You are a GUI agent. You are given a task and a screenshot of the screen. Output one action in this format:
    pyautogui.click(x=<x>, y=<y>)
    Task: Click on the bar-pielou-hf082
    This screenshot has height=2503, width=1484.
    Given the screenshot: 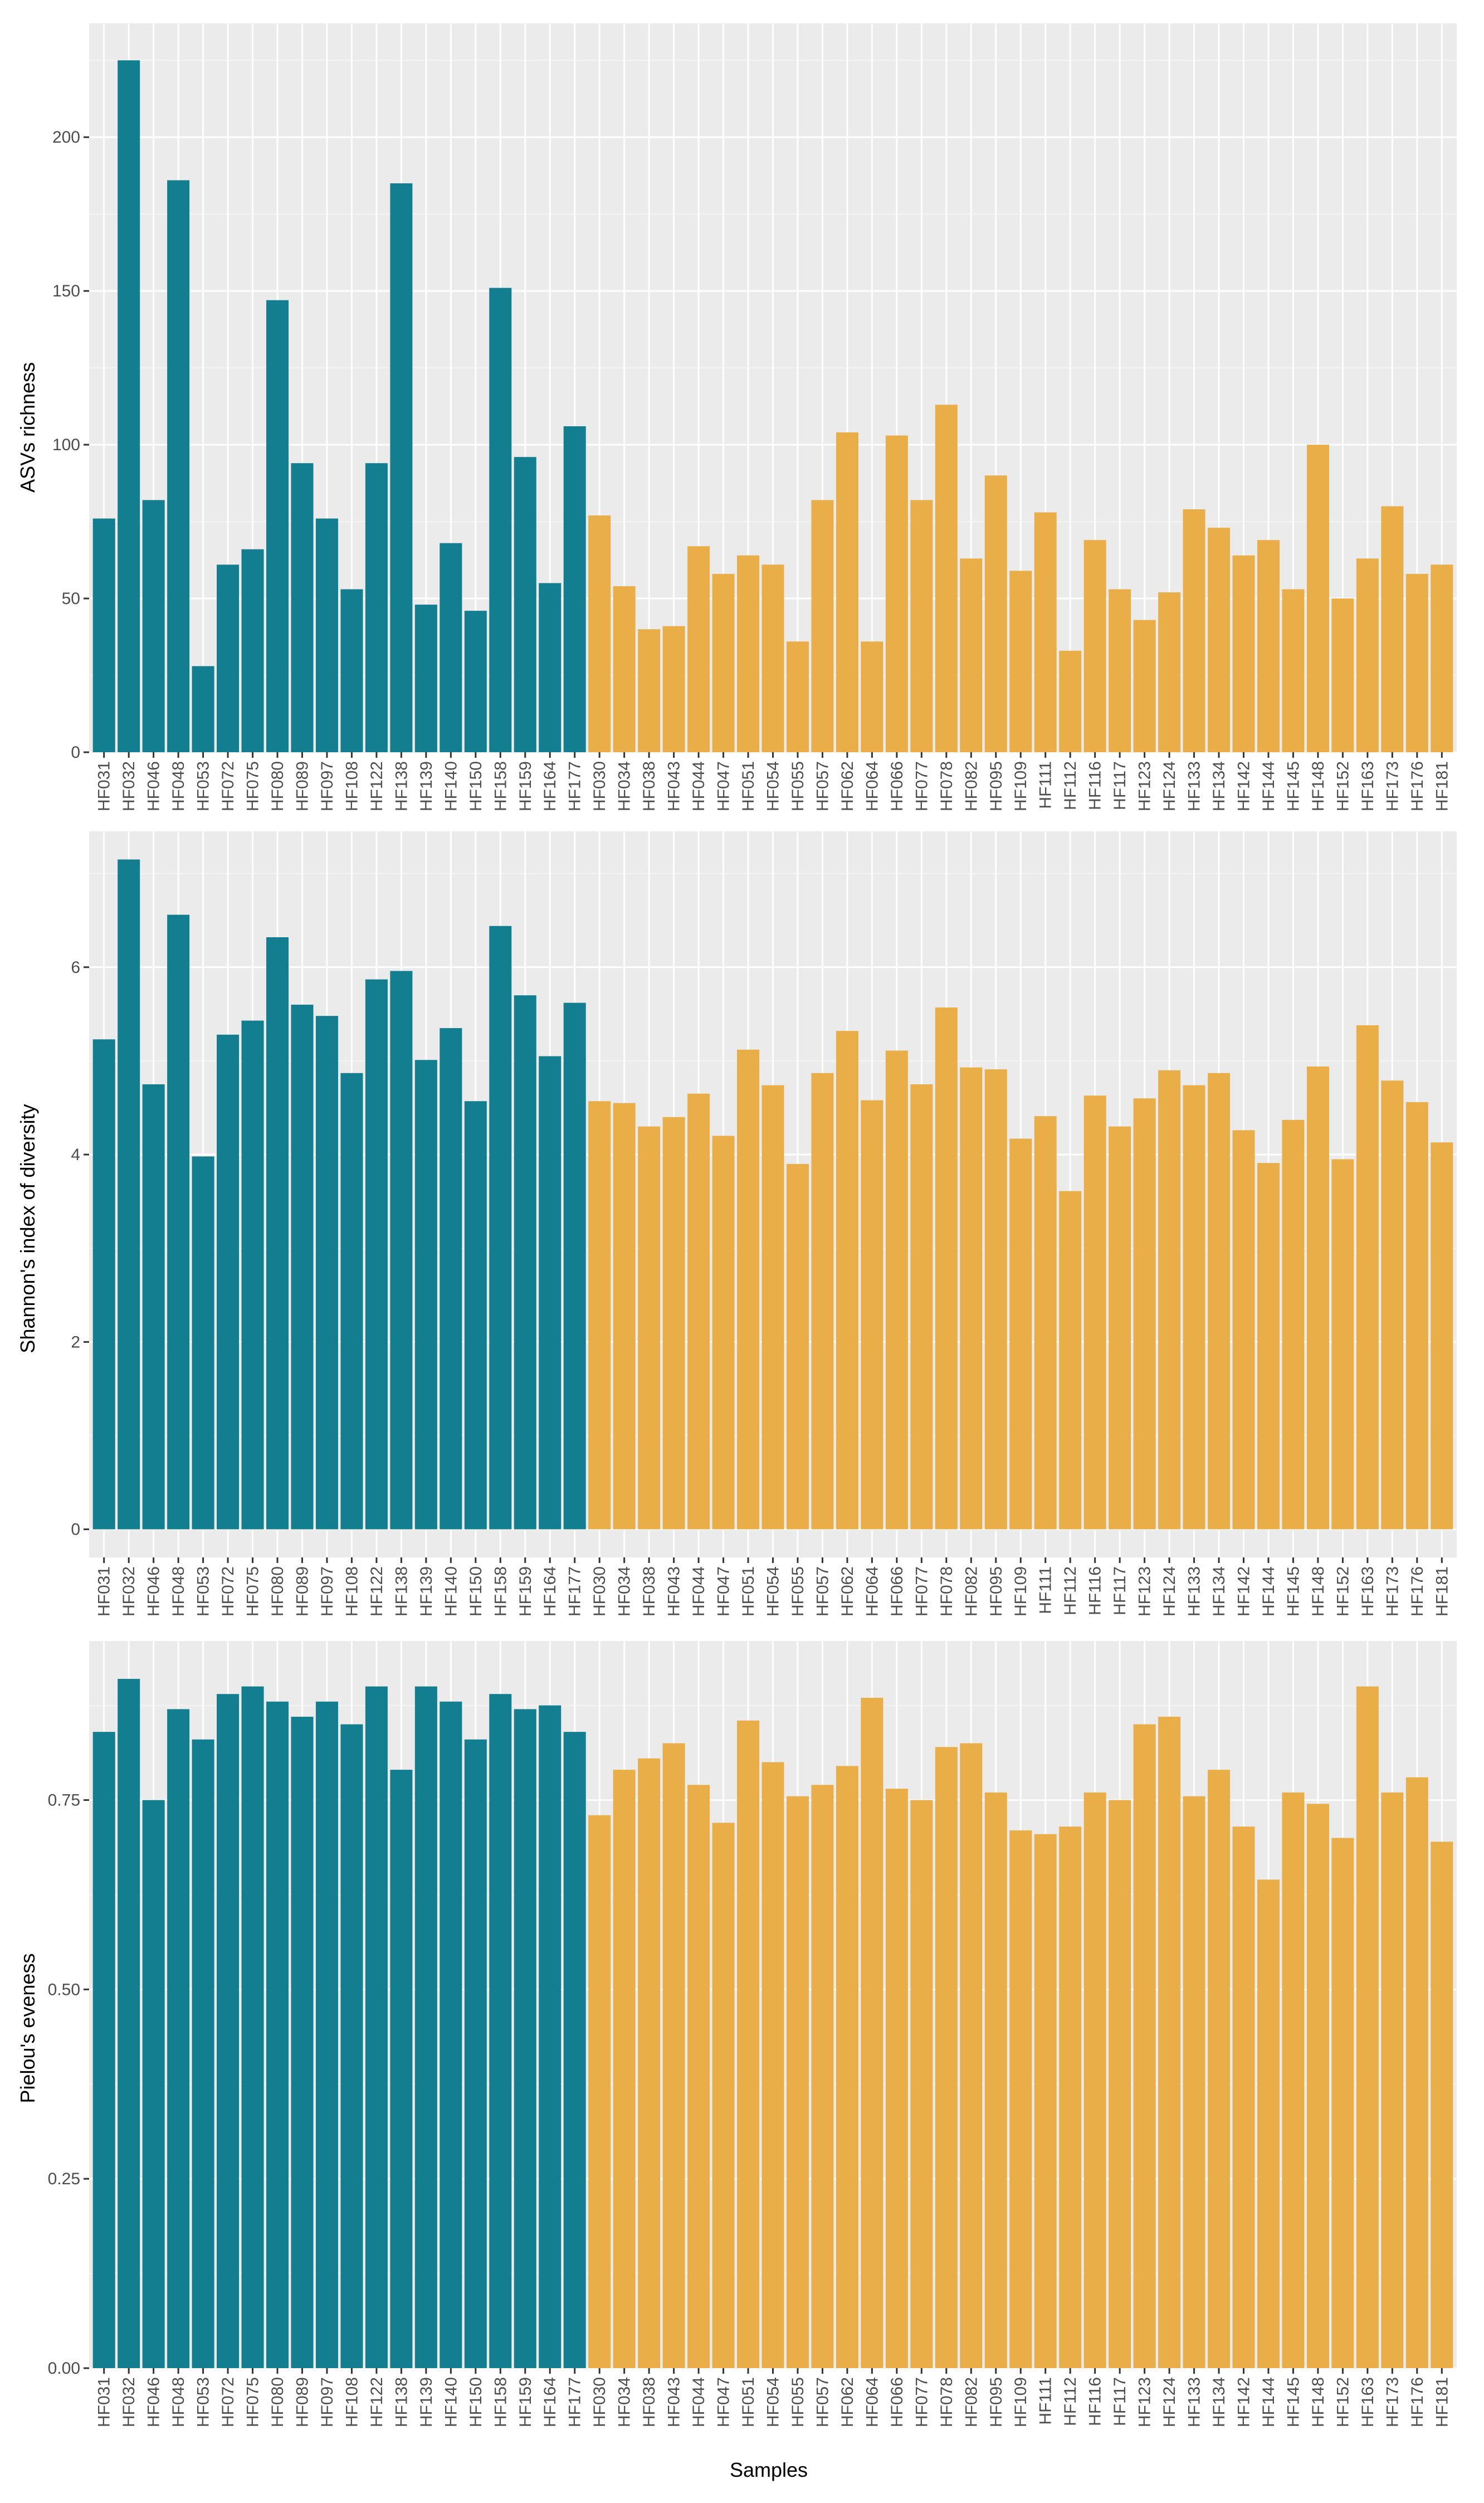 What is the action you would take?
    pyautogui.click(x=972, y=2056)
    